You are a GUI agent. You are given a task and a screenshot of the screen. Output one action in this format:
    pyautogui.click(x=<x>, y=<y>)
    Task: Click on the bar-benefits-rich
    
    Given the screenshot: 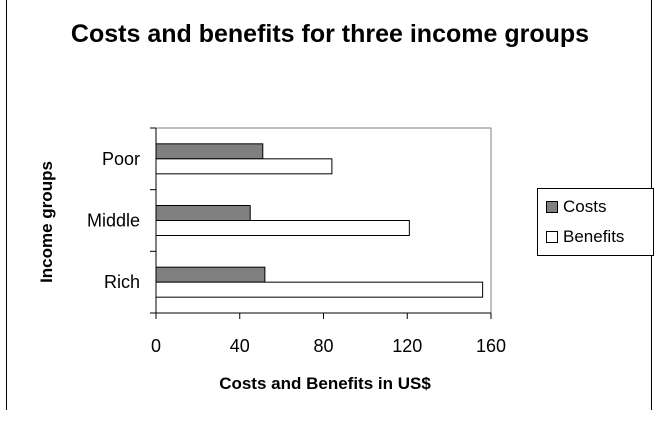 What is the action you would take?
    pyautogui.click(x=319, y=289)
    